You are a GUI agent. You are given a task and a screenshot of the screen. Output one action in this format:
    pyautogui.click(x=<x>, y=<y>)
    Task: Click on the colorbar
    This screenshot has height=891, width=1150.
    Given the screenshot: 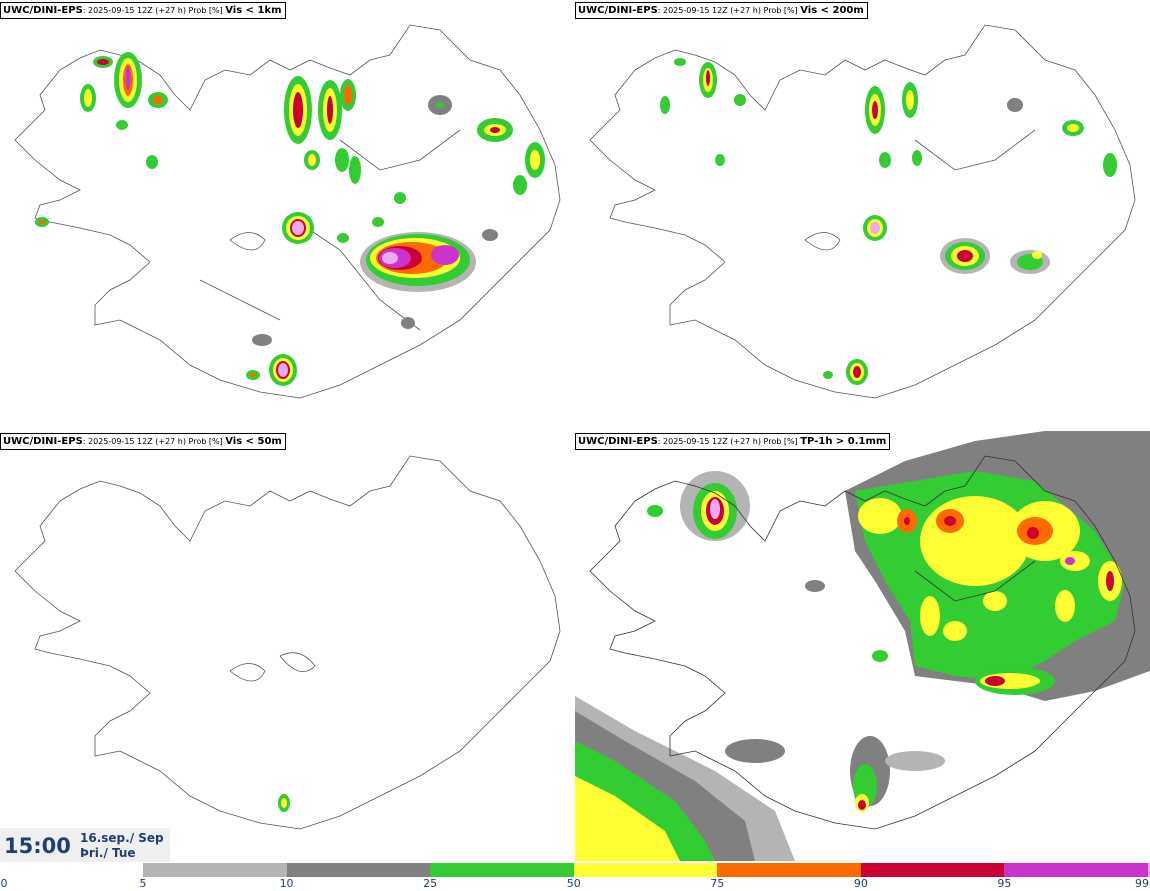 What is the action you would take?
    pyautogui.click(x=575, y=870)
    